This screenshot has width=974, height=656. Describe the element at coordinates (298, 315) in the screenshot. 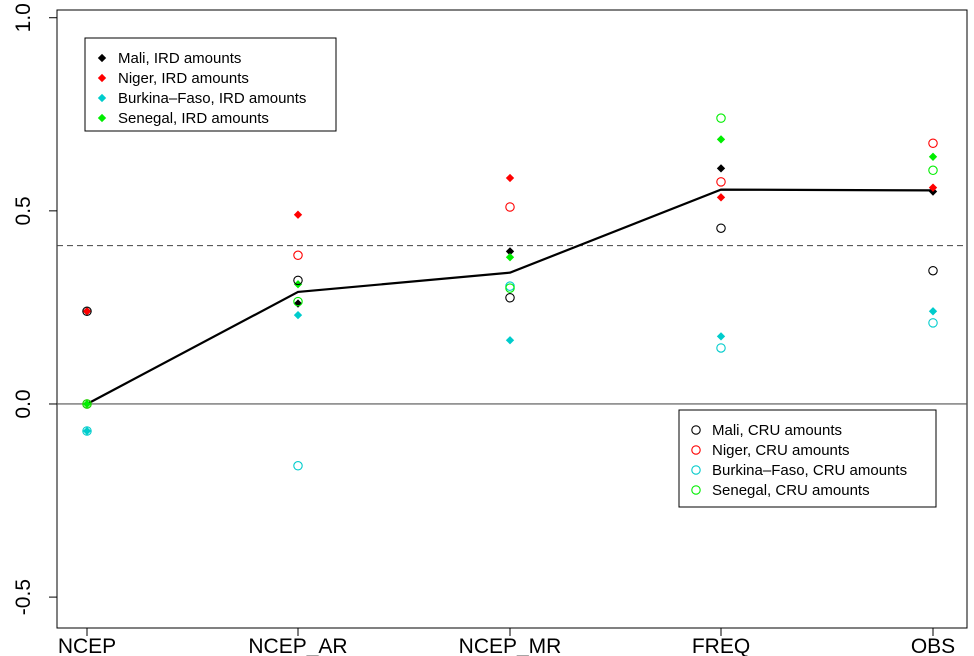

I see `point-series-2-ncep-ar` at that location.